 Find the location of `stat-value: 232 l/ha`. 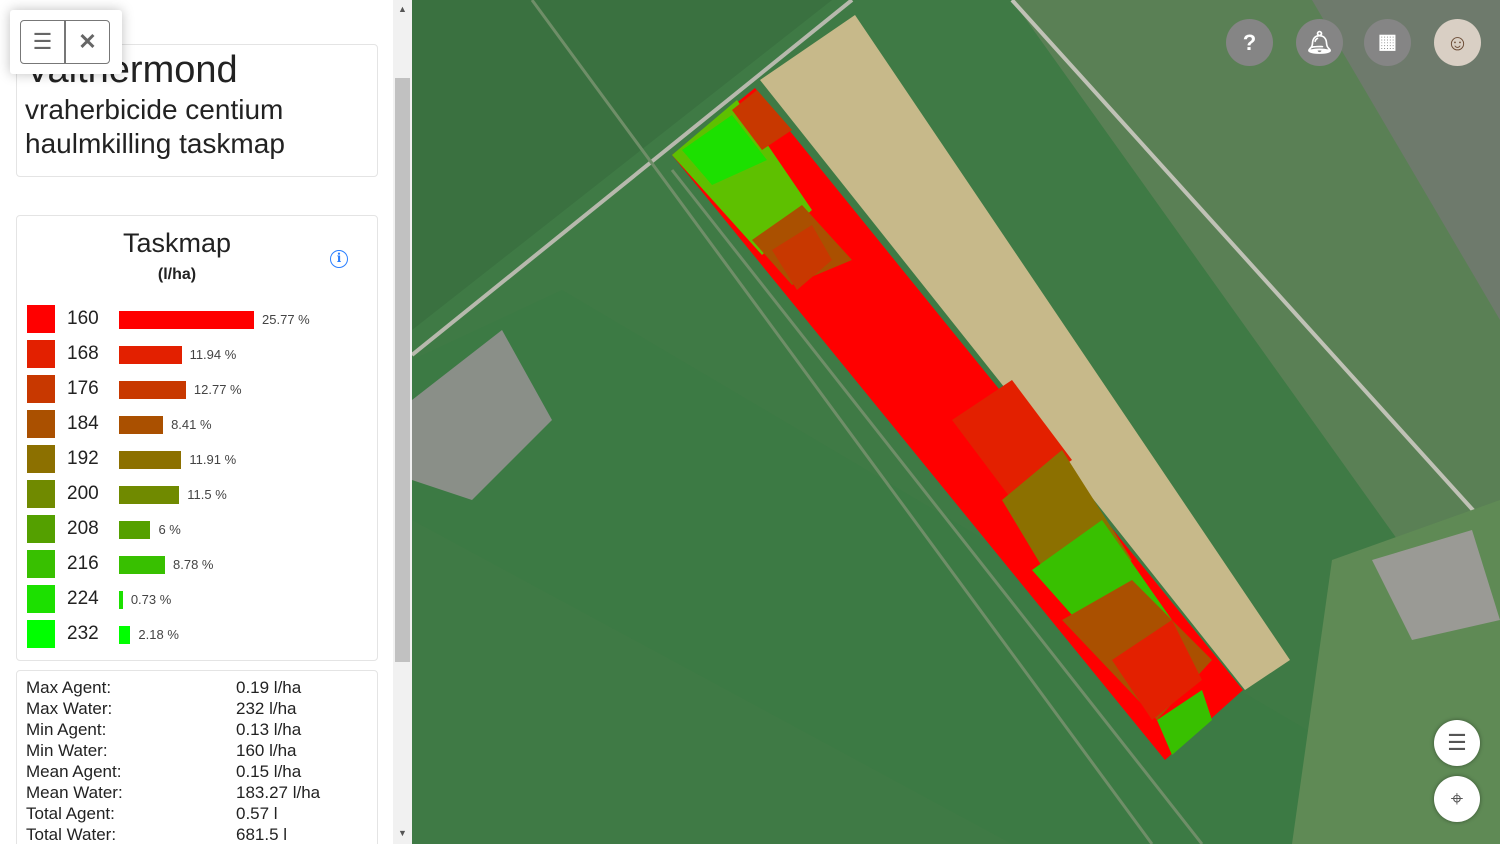

stat-value: 232 l/ha is located at coordinates (266, 708).